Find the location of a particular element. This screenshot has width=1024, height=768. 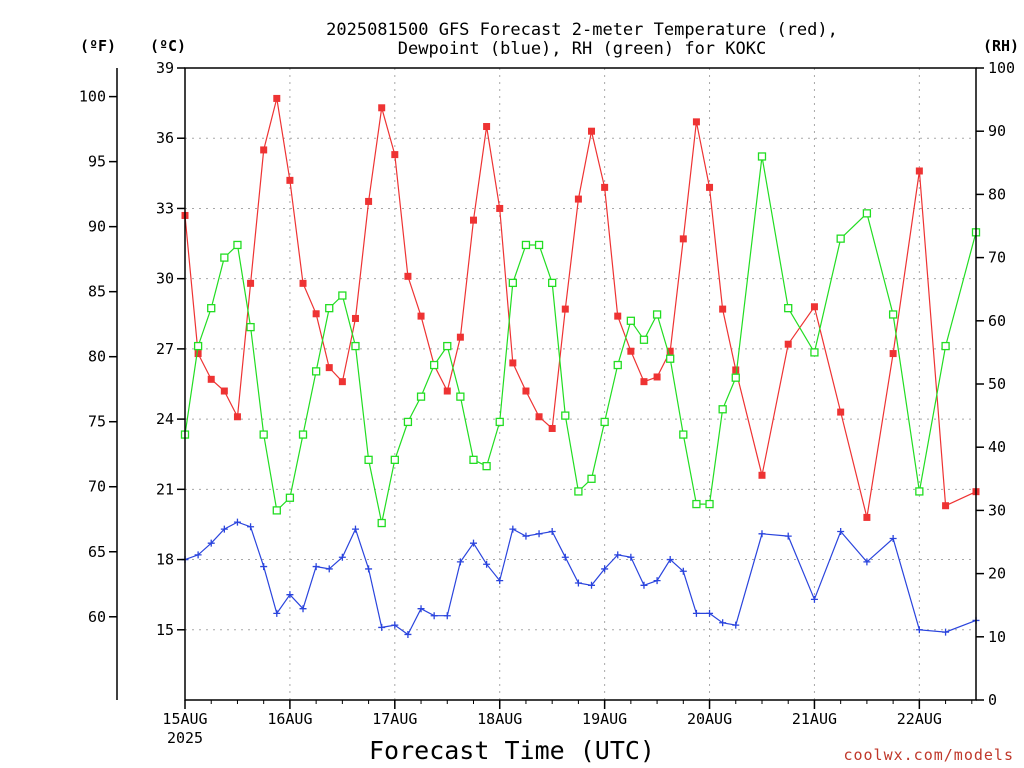

rh-tick-label: 100 is located at coordinates (1001, 68).